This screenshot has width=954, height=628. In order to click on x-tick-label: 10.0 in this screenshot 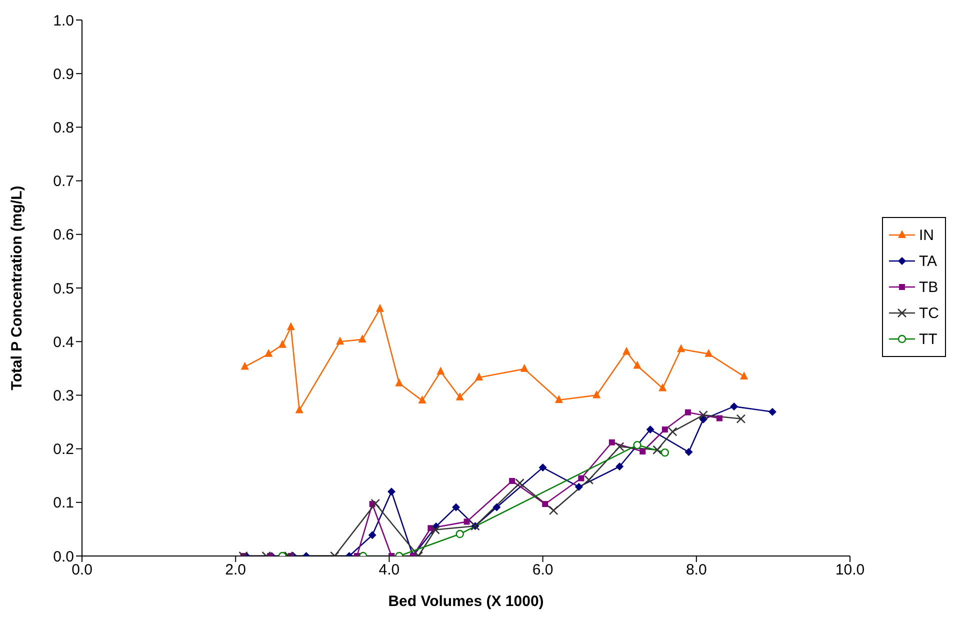, I will do `click(850, 570)`.